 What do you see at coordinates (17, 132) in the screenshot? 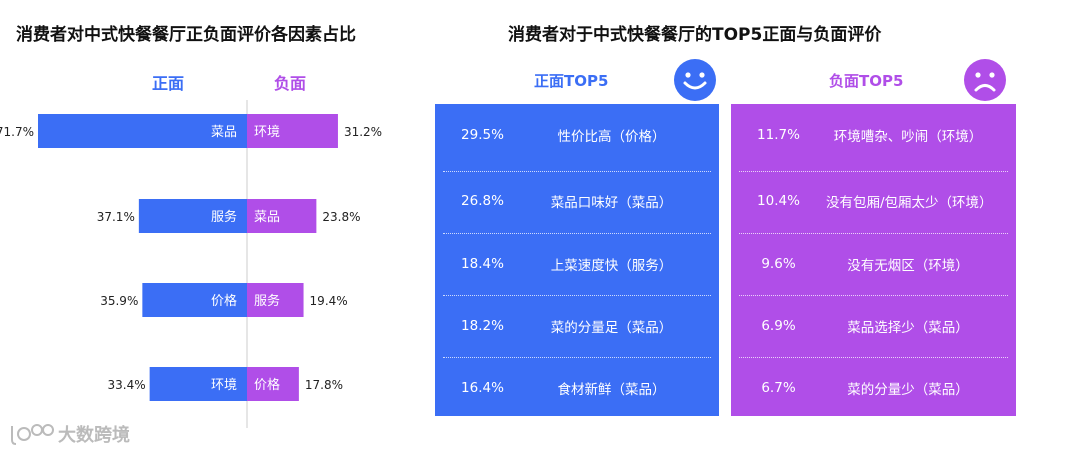
I see `positive-bar-value: 71.7%` at bounding box center [17, 132].